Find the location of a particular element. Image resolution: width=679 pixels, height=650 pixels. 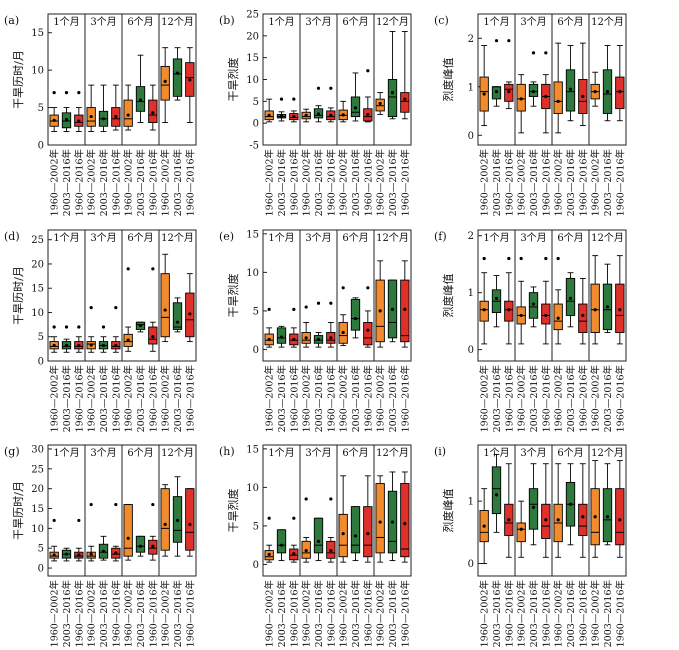

group-label: 6个月 is located at coordinates (355, 22).